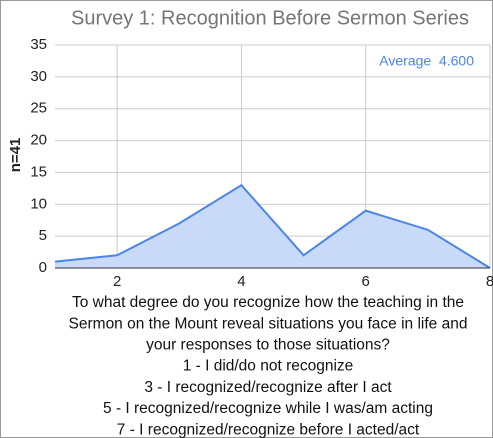  Describe the element at coordinates (38, 76) in the screenshot. I see `y-tick-label: 30` at that location.